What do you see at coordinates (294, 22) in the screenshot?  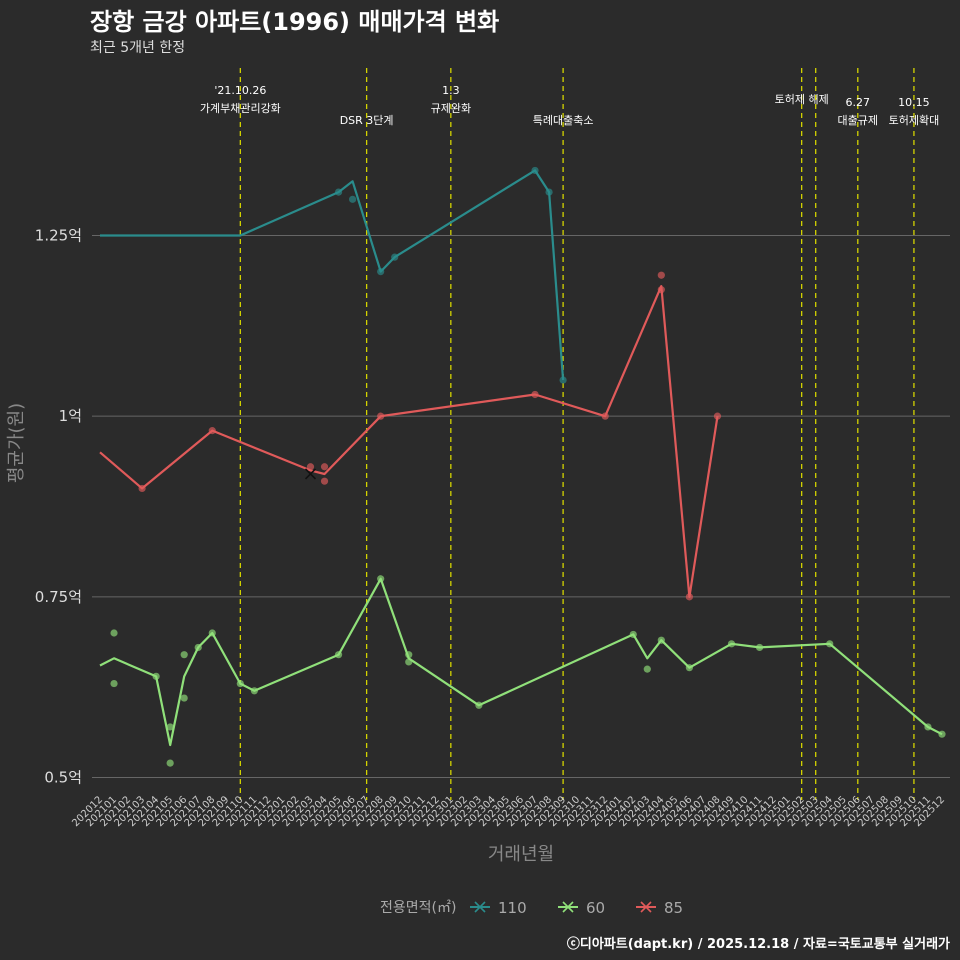 I see `chart-title: 장항 금강 아파트(1996) 매매가격 변화` at bounding box center [294, 22].